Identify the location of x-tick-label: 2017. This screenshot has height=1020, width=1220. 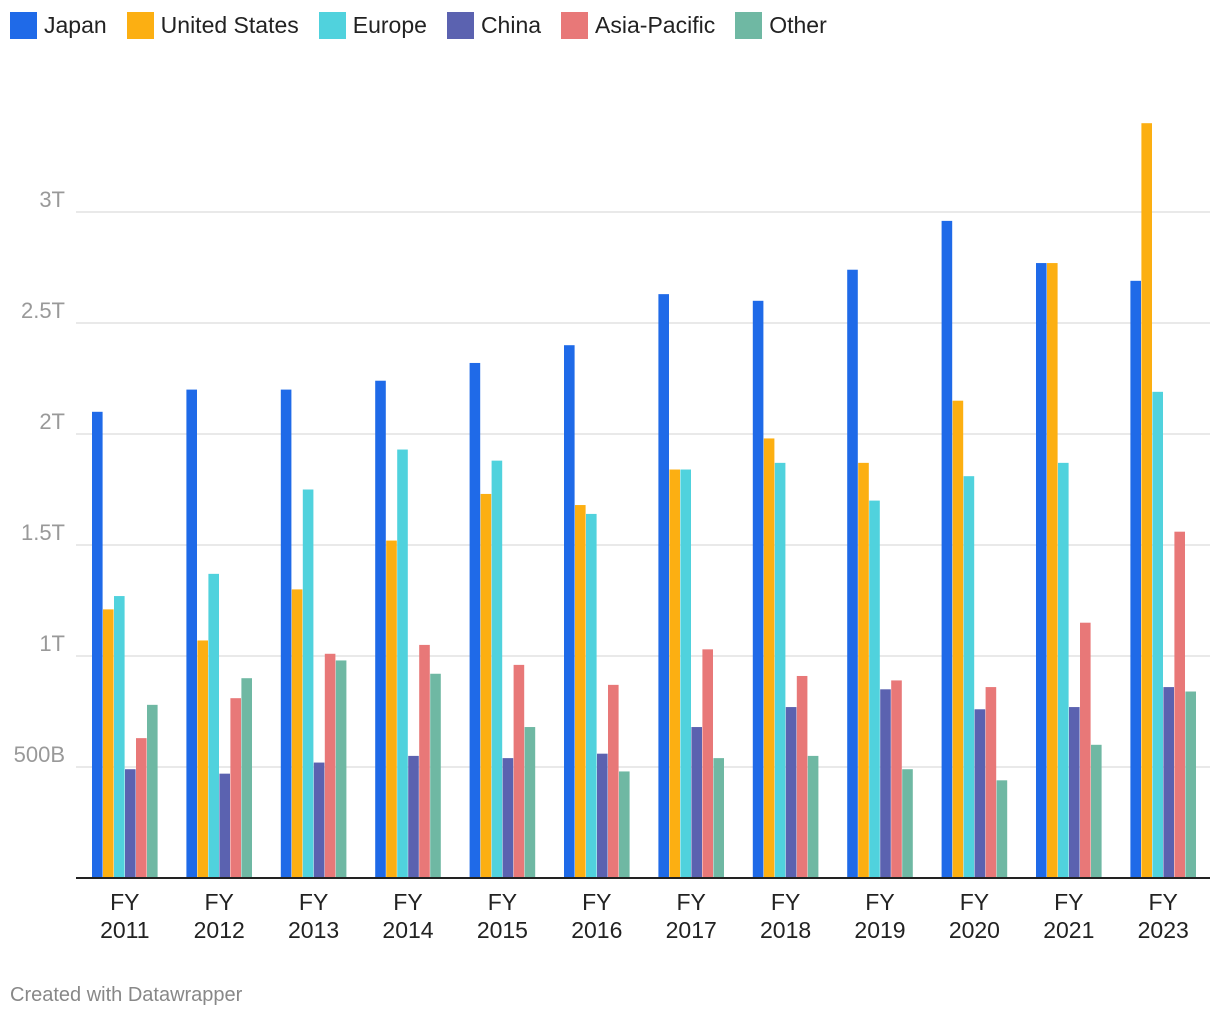
(691, 930).